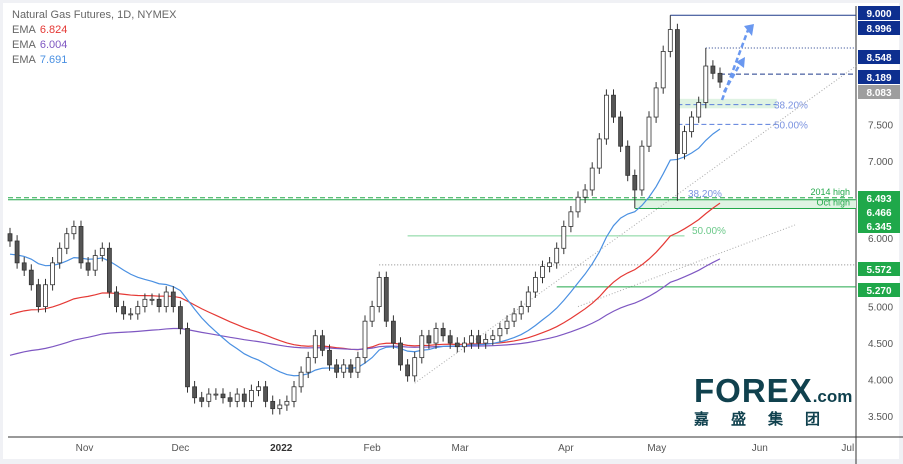 The width and height of the screenshot is (903, 464). I want to click on price-tag-9000: 9.000, so click(878, 14).